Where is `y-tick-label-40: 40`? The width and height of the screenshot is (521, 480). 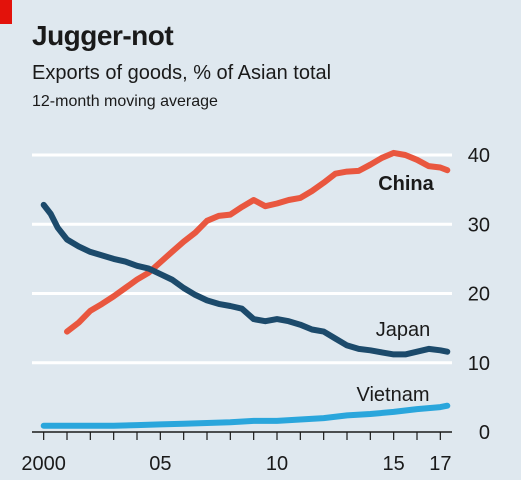 y-tick-label-40: 40 is located at coordinates (479, 156).